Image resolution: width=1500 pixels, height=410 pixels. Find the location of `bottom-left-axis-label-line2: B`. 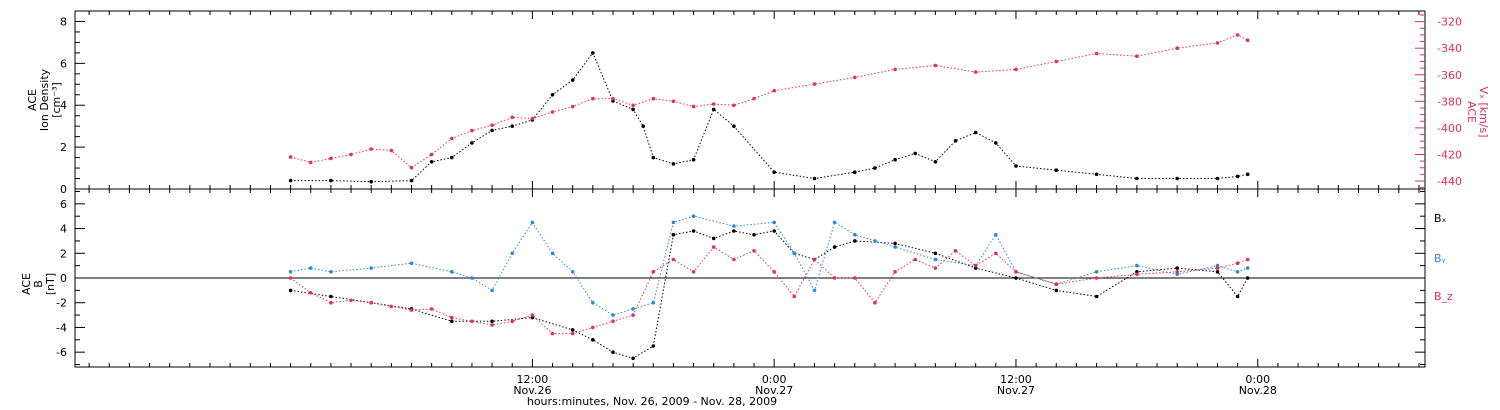

bottom-left-axis-label-line2: B is located at coordinates (38, 284).